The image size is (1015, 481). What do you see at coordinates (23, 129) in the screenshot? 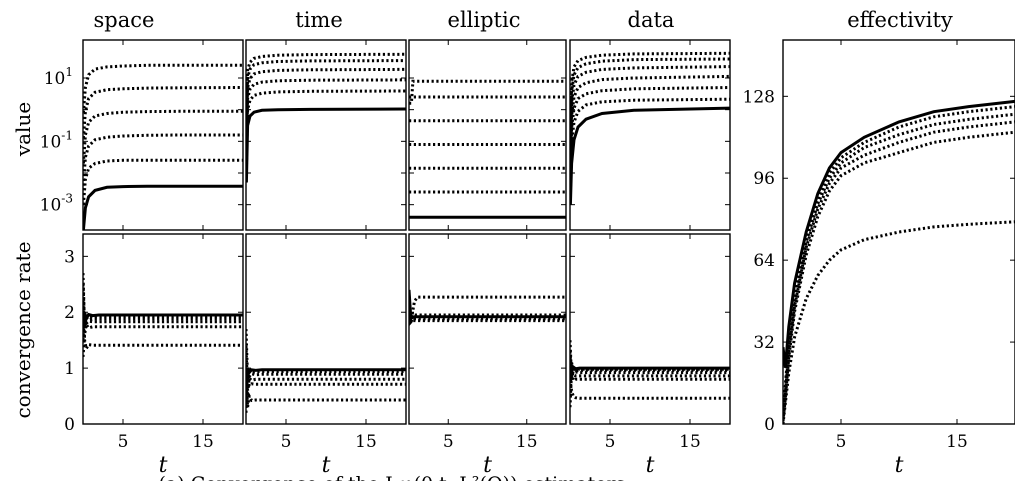
I see `row-label-value: value` at bounding box center [23, 129].